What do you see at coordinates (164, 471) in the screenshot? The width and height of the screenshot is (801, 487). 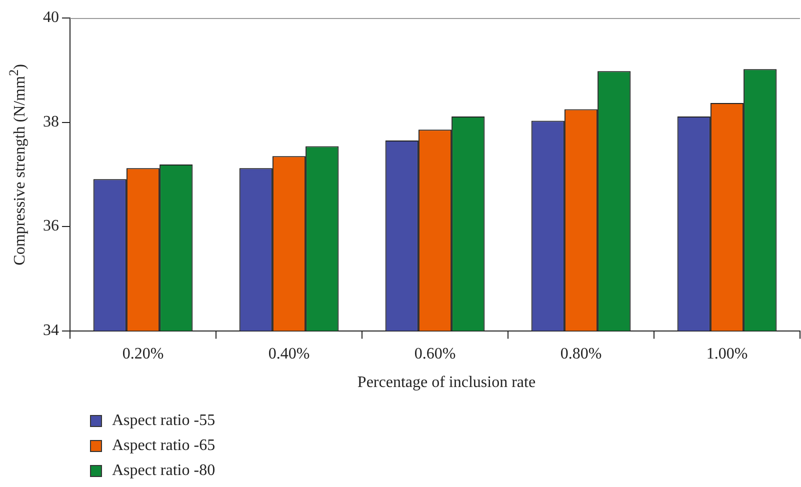 I see `legend-label: Aspect ratio -80` at bounding box center [164, 471].